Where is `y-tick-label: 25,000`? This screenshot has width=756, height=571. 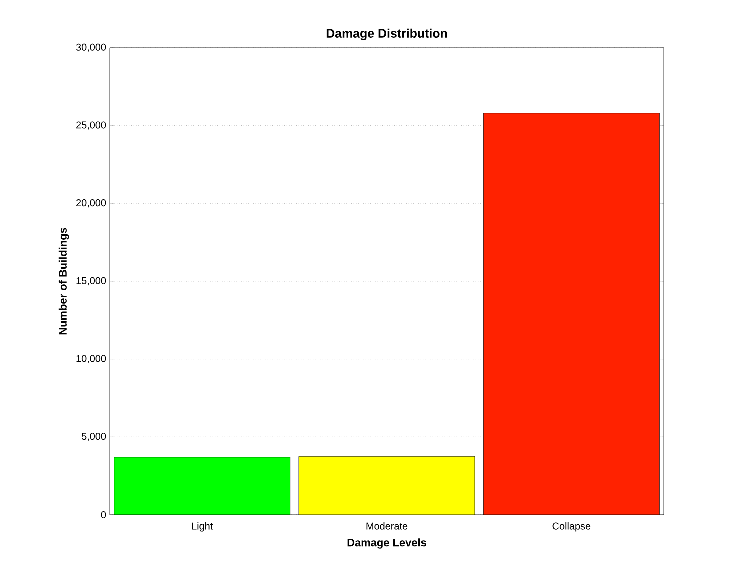 y-tick-label: 25,000 is located at coordinates (91, 126).